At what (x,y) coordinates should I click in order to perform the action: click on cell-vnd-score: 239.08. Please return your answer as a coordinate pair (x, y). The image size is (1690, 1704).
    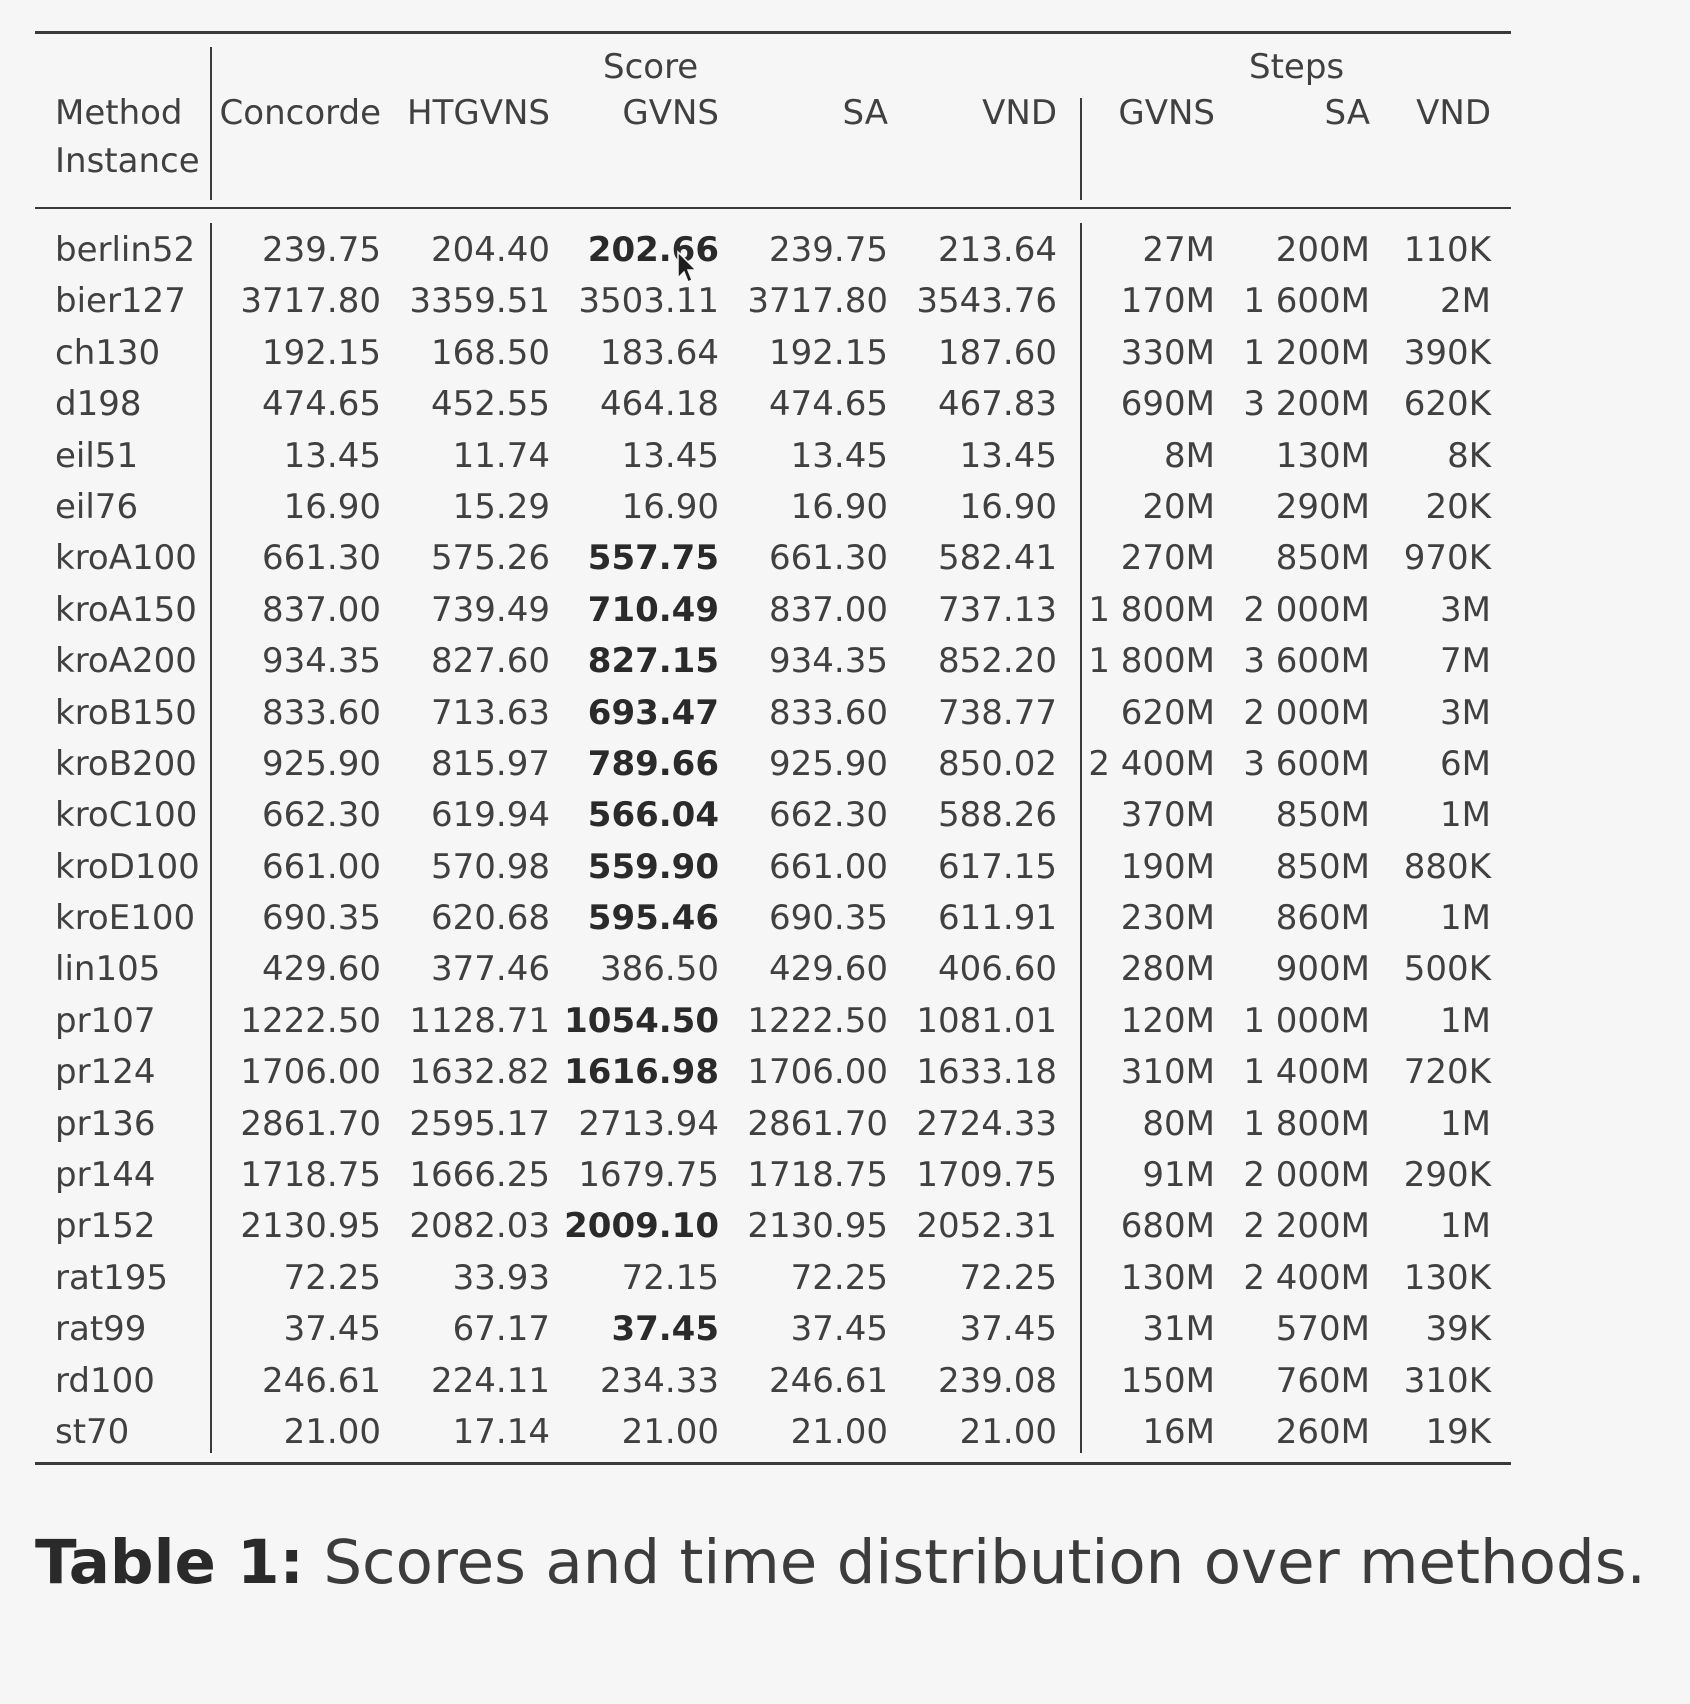
    Looking at the image, I should click on (997, 1380).